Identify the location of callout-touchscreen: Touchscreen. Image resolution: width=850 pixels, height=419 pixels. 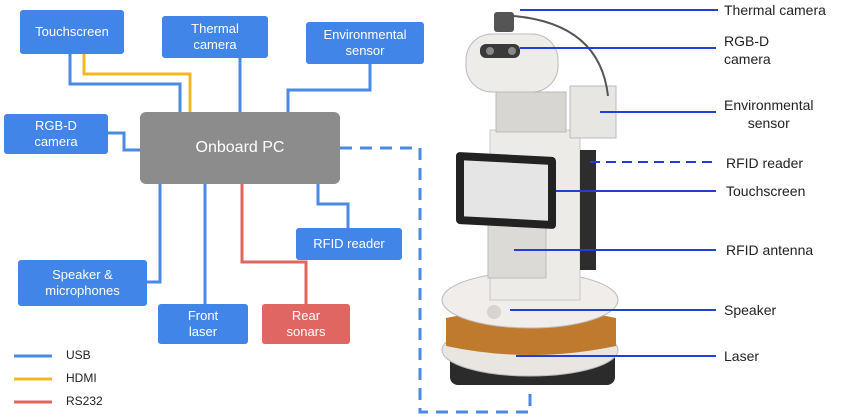
(766, 191).